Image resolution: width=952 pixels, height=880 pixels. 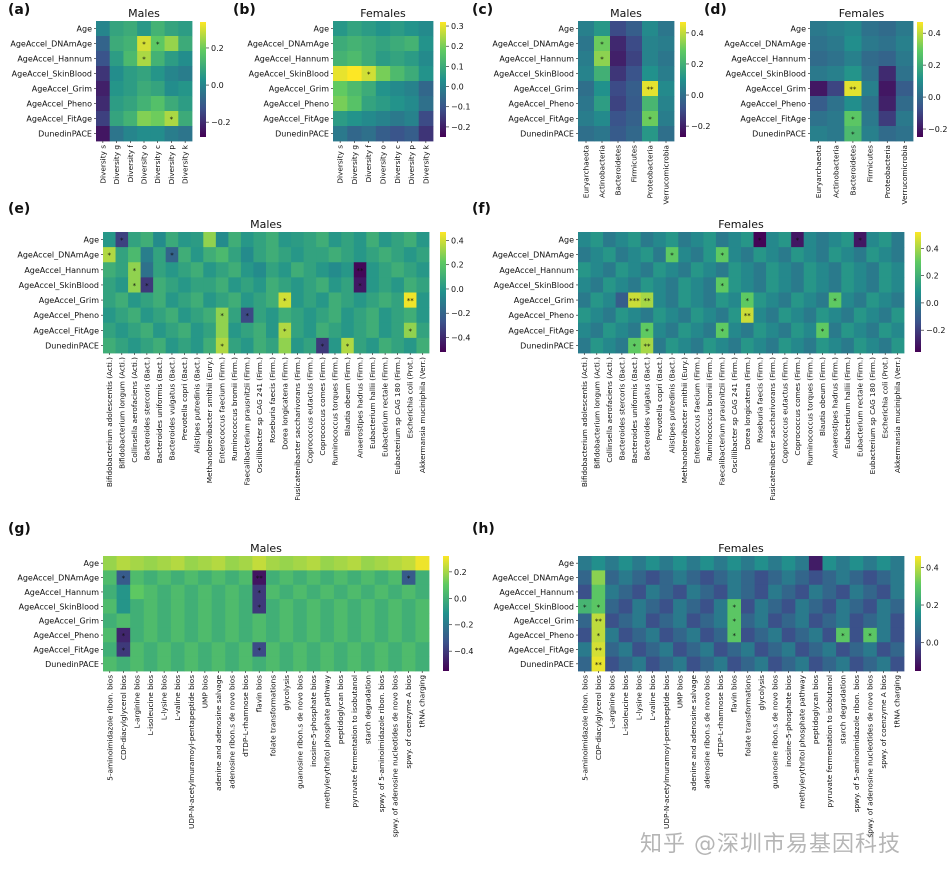 I want to click on column-label: Prevotella copri (Bact.), so click(x=184, y=399).